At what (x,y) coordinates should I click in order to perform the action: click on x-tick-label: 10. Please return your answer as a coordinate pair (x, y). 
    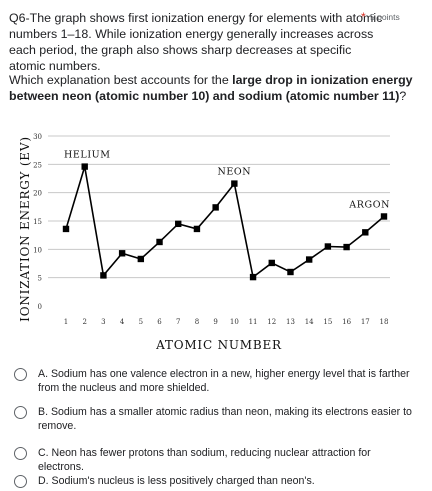
    Looking at the image, I should click on (234, 322).